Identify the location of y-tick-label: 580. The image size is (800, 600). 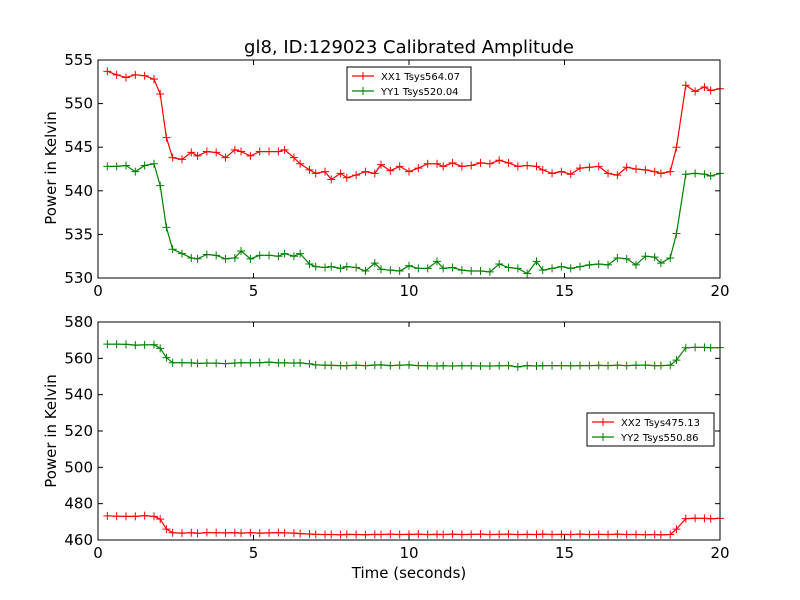
(78, 322).